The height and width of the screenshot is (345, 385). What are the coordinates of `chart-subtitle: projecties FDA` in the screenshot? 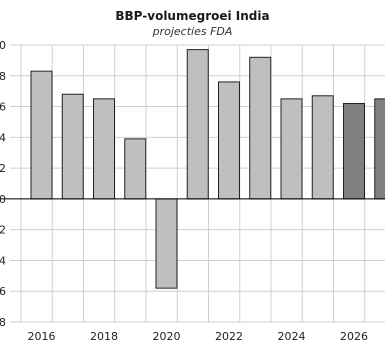 It's located at (192, 31).